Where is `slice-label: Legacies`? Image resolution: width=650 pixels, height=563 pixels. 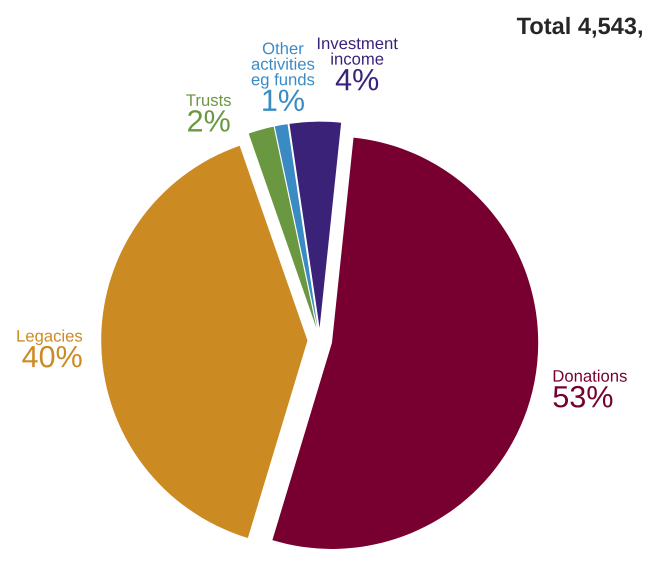 slice-label: Legacies is located at coordinates (49, 337).